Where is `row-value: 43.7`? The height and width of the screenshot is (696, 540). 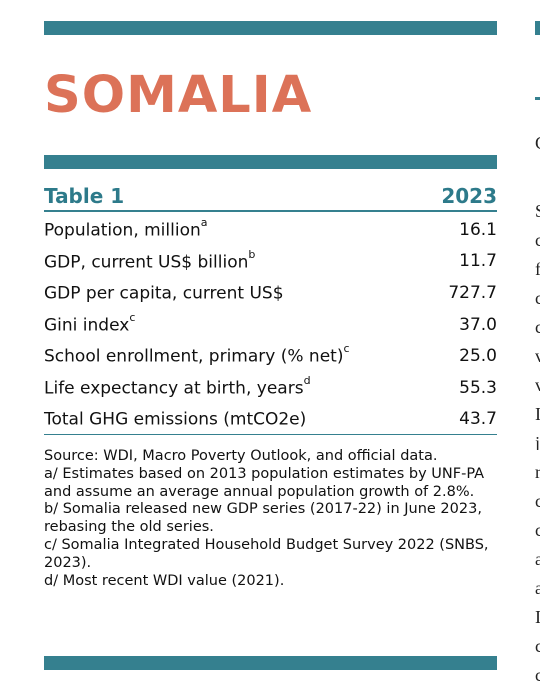 row-value: 43.7 is located at coordinates (478, 418).